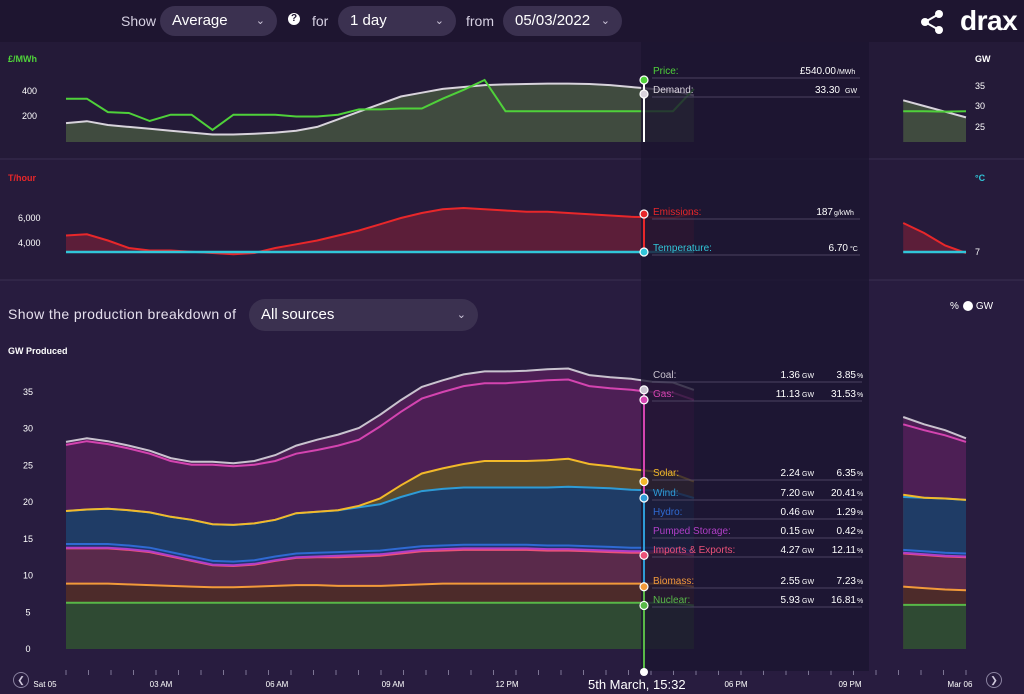 The height and width of the screenshot is (694, 1024). I want to click on readout-gas-pct-unit: %, so click(860, 395).